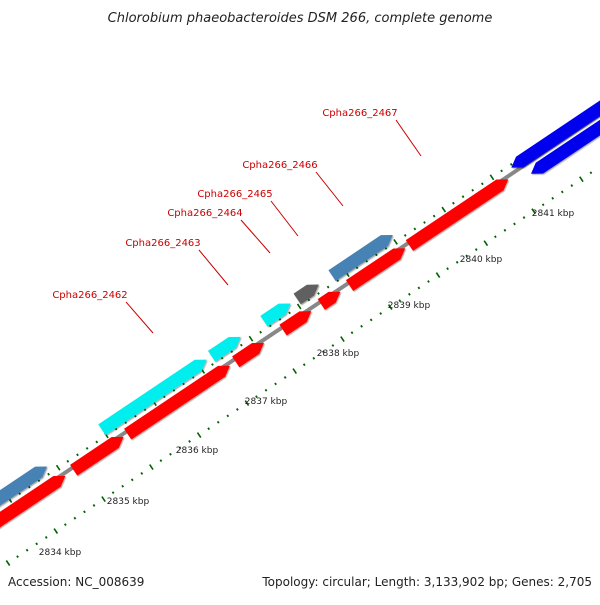 Image resolution: width=600 pixels, height=605 pixels. Describe the element at coordinates (162, 243) in the screenshot. I see `gene-label: Cpha266_2463` at that location.